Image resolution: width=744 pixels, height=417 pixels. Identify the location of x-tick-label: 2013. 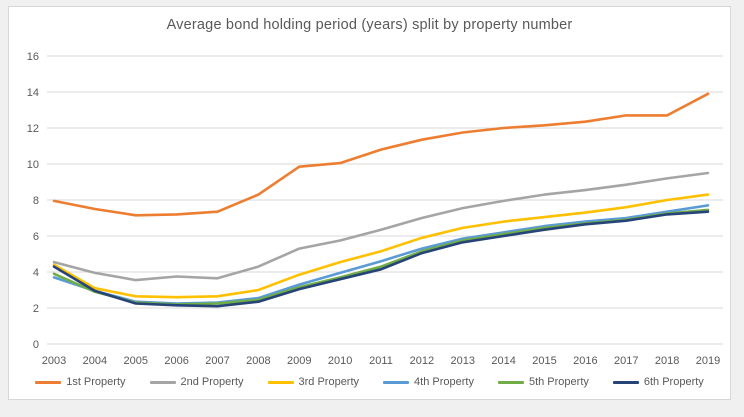
(463, 361).